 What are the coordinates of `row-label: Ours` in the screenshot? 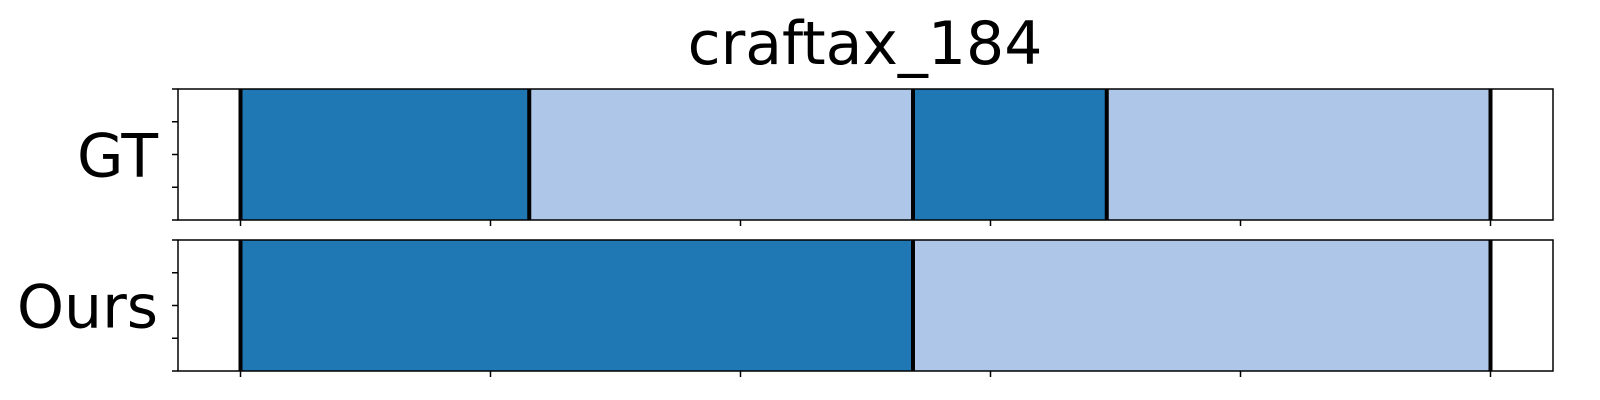 It's located at (87, 308).